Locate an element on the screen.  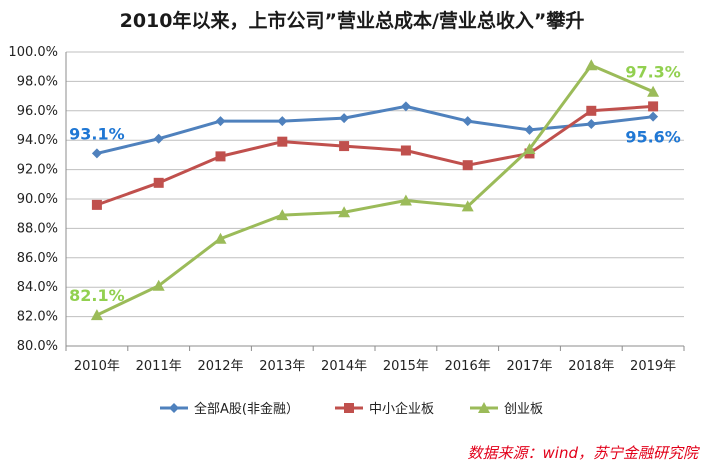
y-tick-label: 100.0% is located at coordinates (33, 52).